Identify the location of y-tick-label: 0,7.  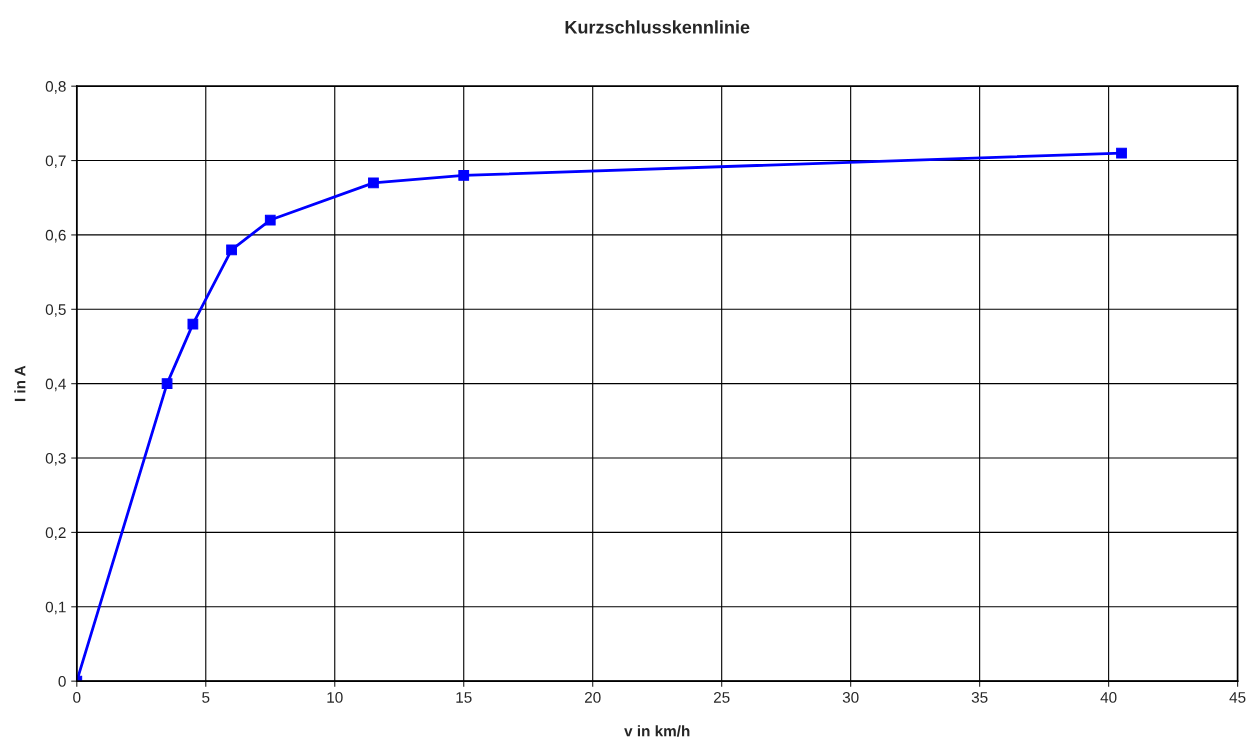
(55, 162).